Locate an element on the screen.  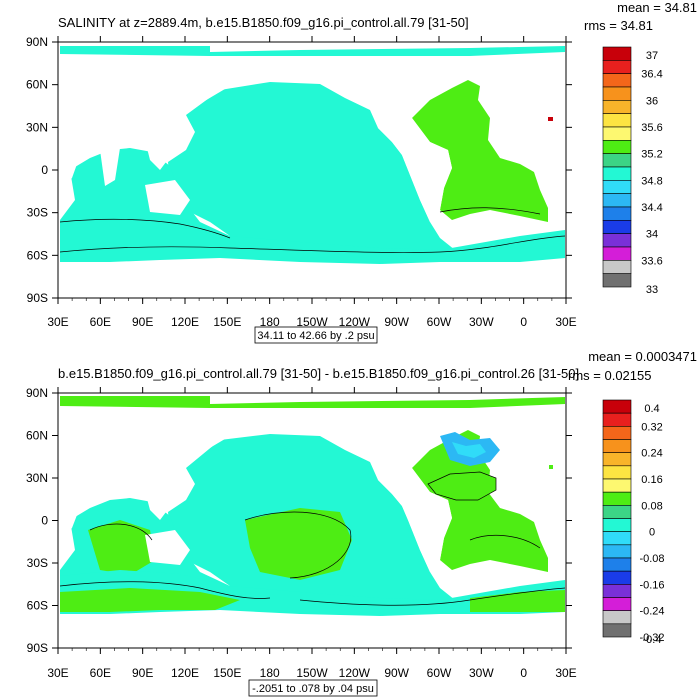
colorbar-label: -0.32 is located at coordinates (651, 638).